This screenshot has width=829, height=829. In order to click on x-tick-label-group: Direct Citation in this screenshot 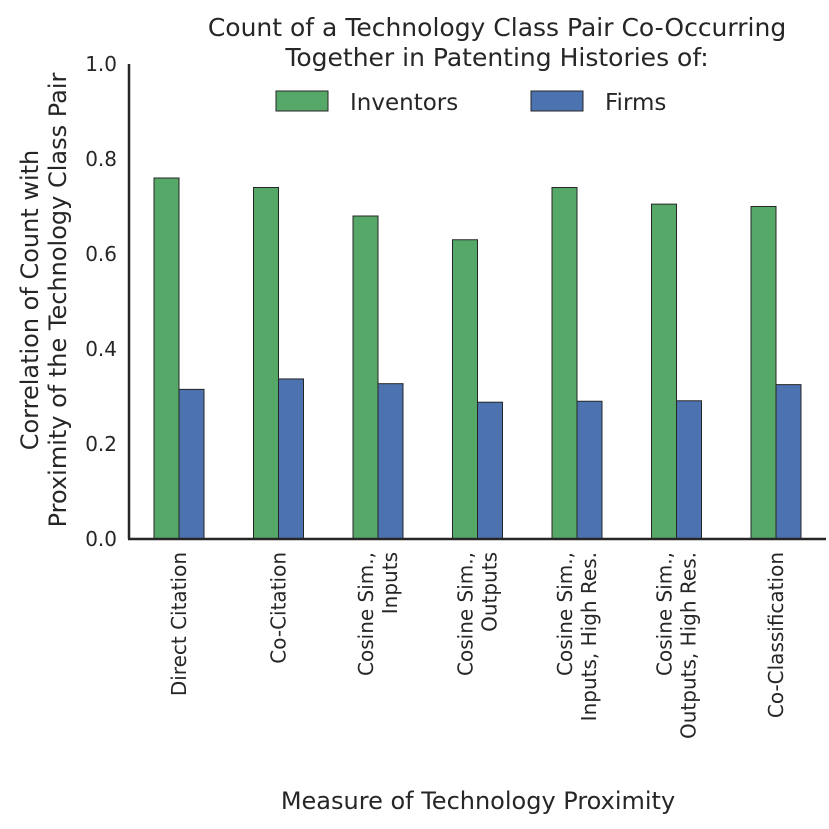, I will do `click(179, 624)`.